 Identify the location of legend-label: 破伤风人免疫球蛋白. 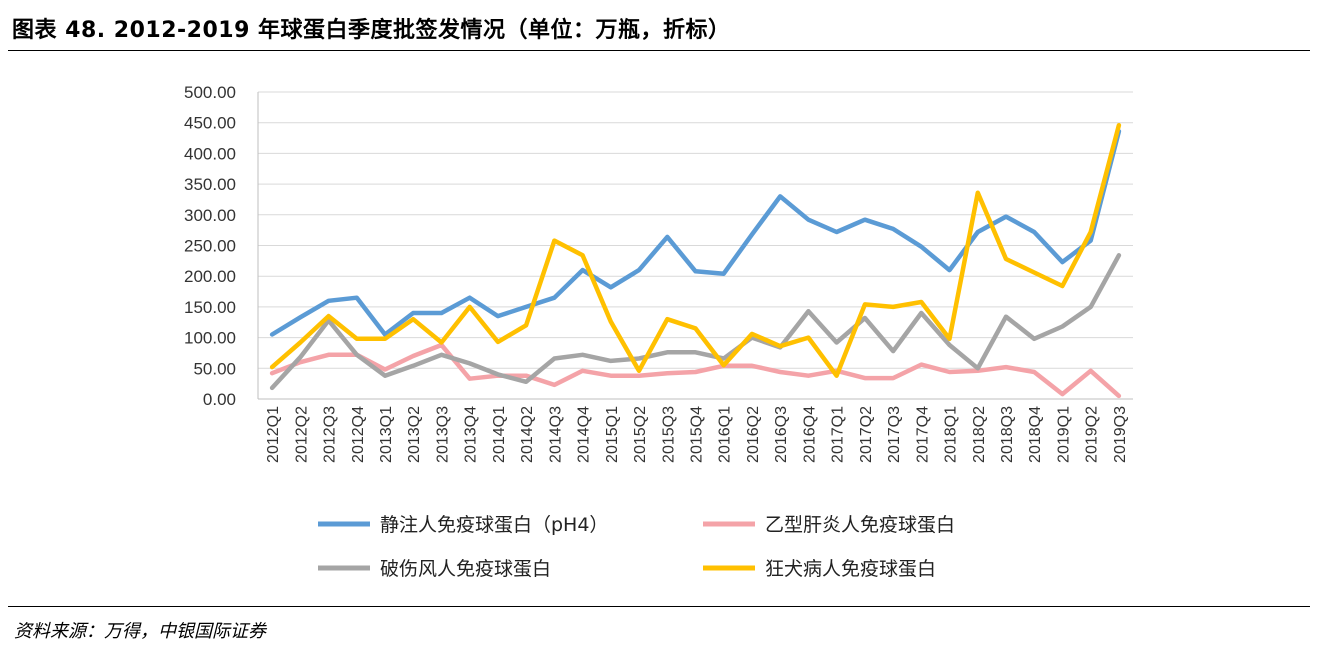
(465, 569).